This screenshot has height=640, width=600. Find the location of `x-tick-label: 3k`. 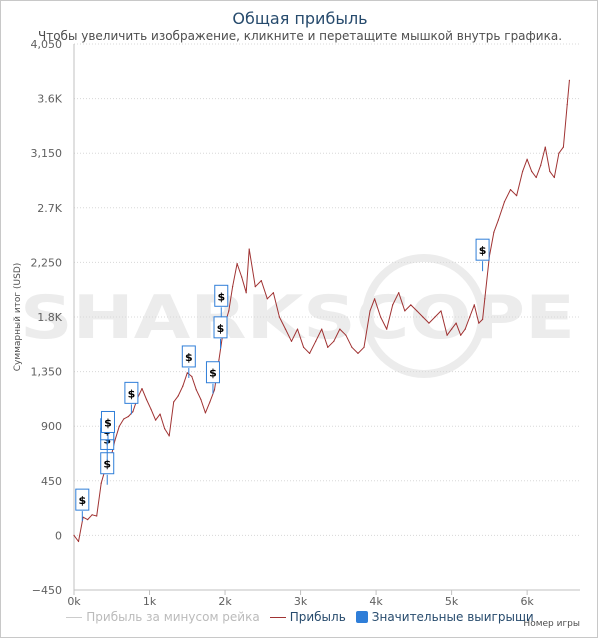

x-tick-label: 3k is located at coordinates (301, 601).